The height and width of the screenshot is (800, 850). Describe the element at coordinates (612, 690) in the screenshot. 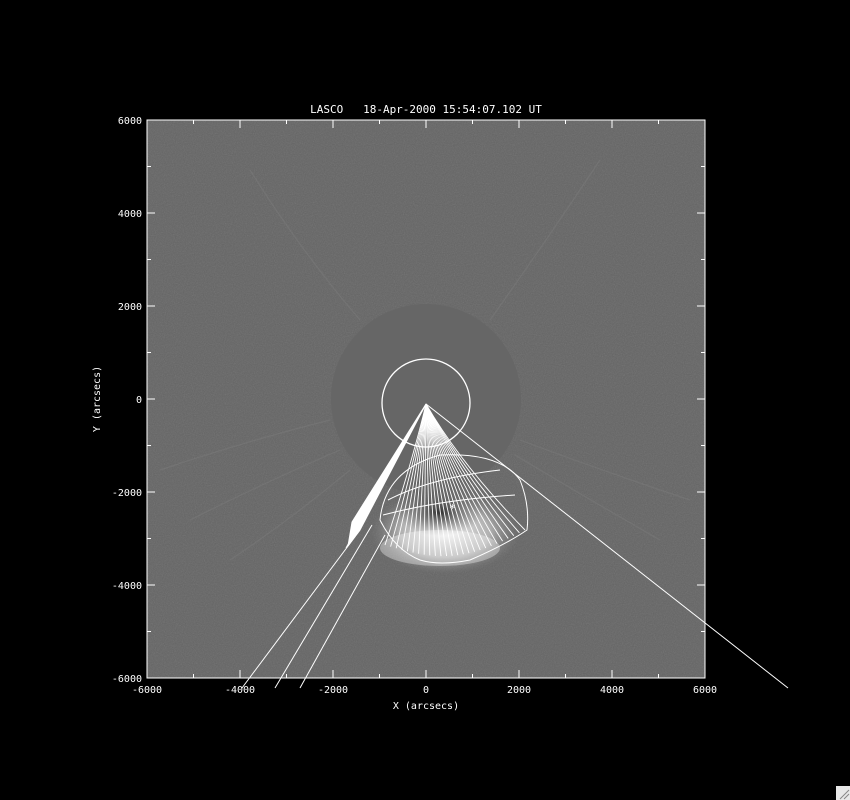

I see `x-tick-label: 4000` at that location.